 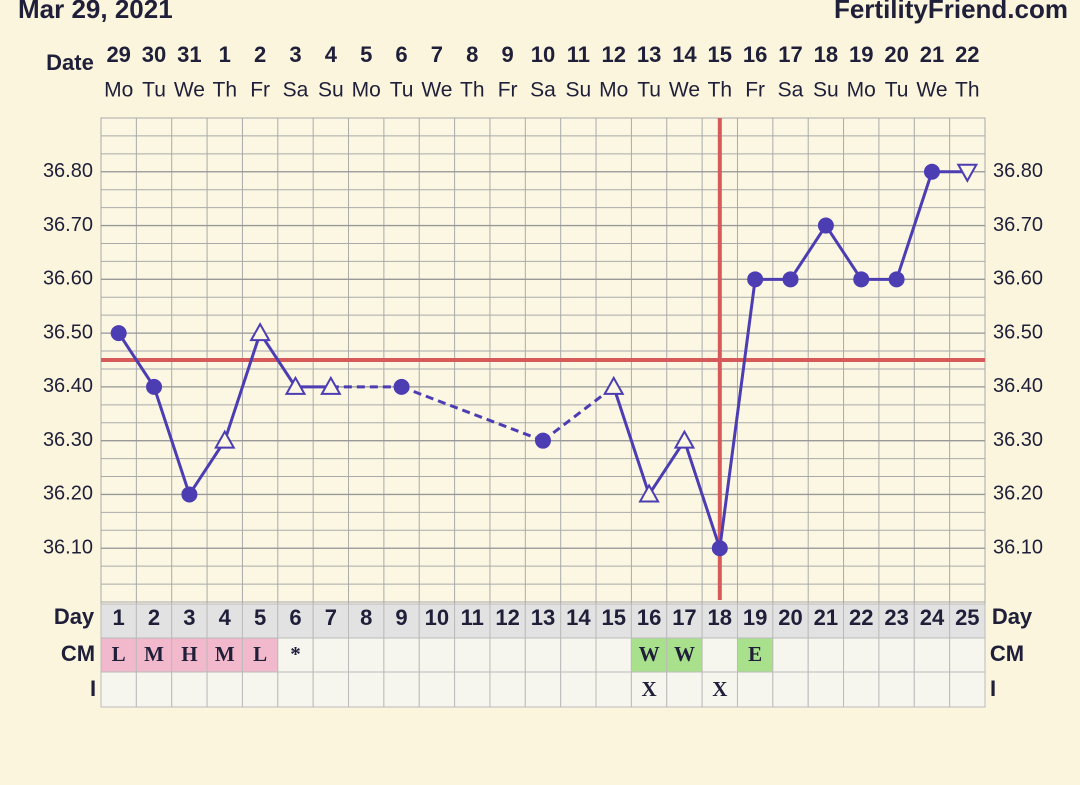 I want to click on day-number: 23, so click(x=896, y=617).